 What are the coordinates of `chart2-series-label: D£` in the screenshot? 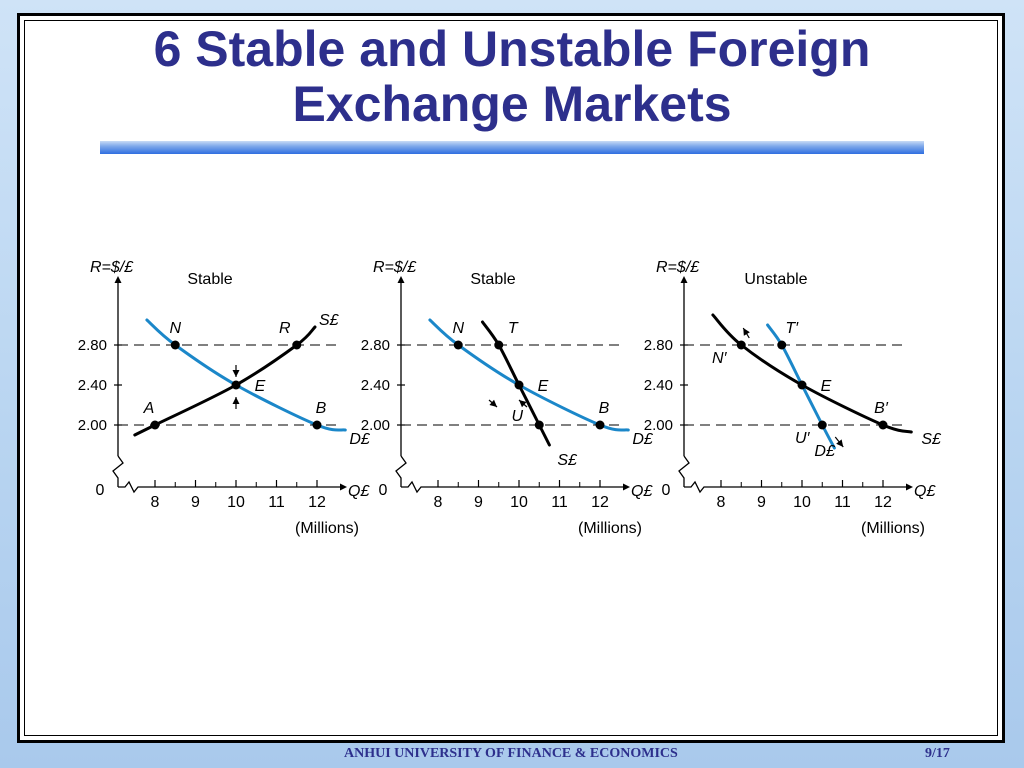 It's located at (643, 439).